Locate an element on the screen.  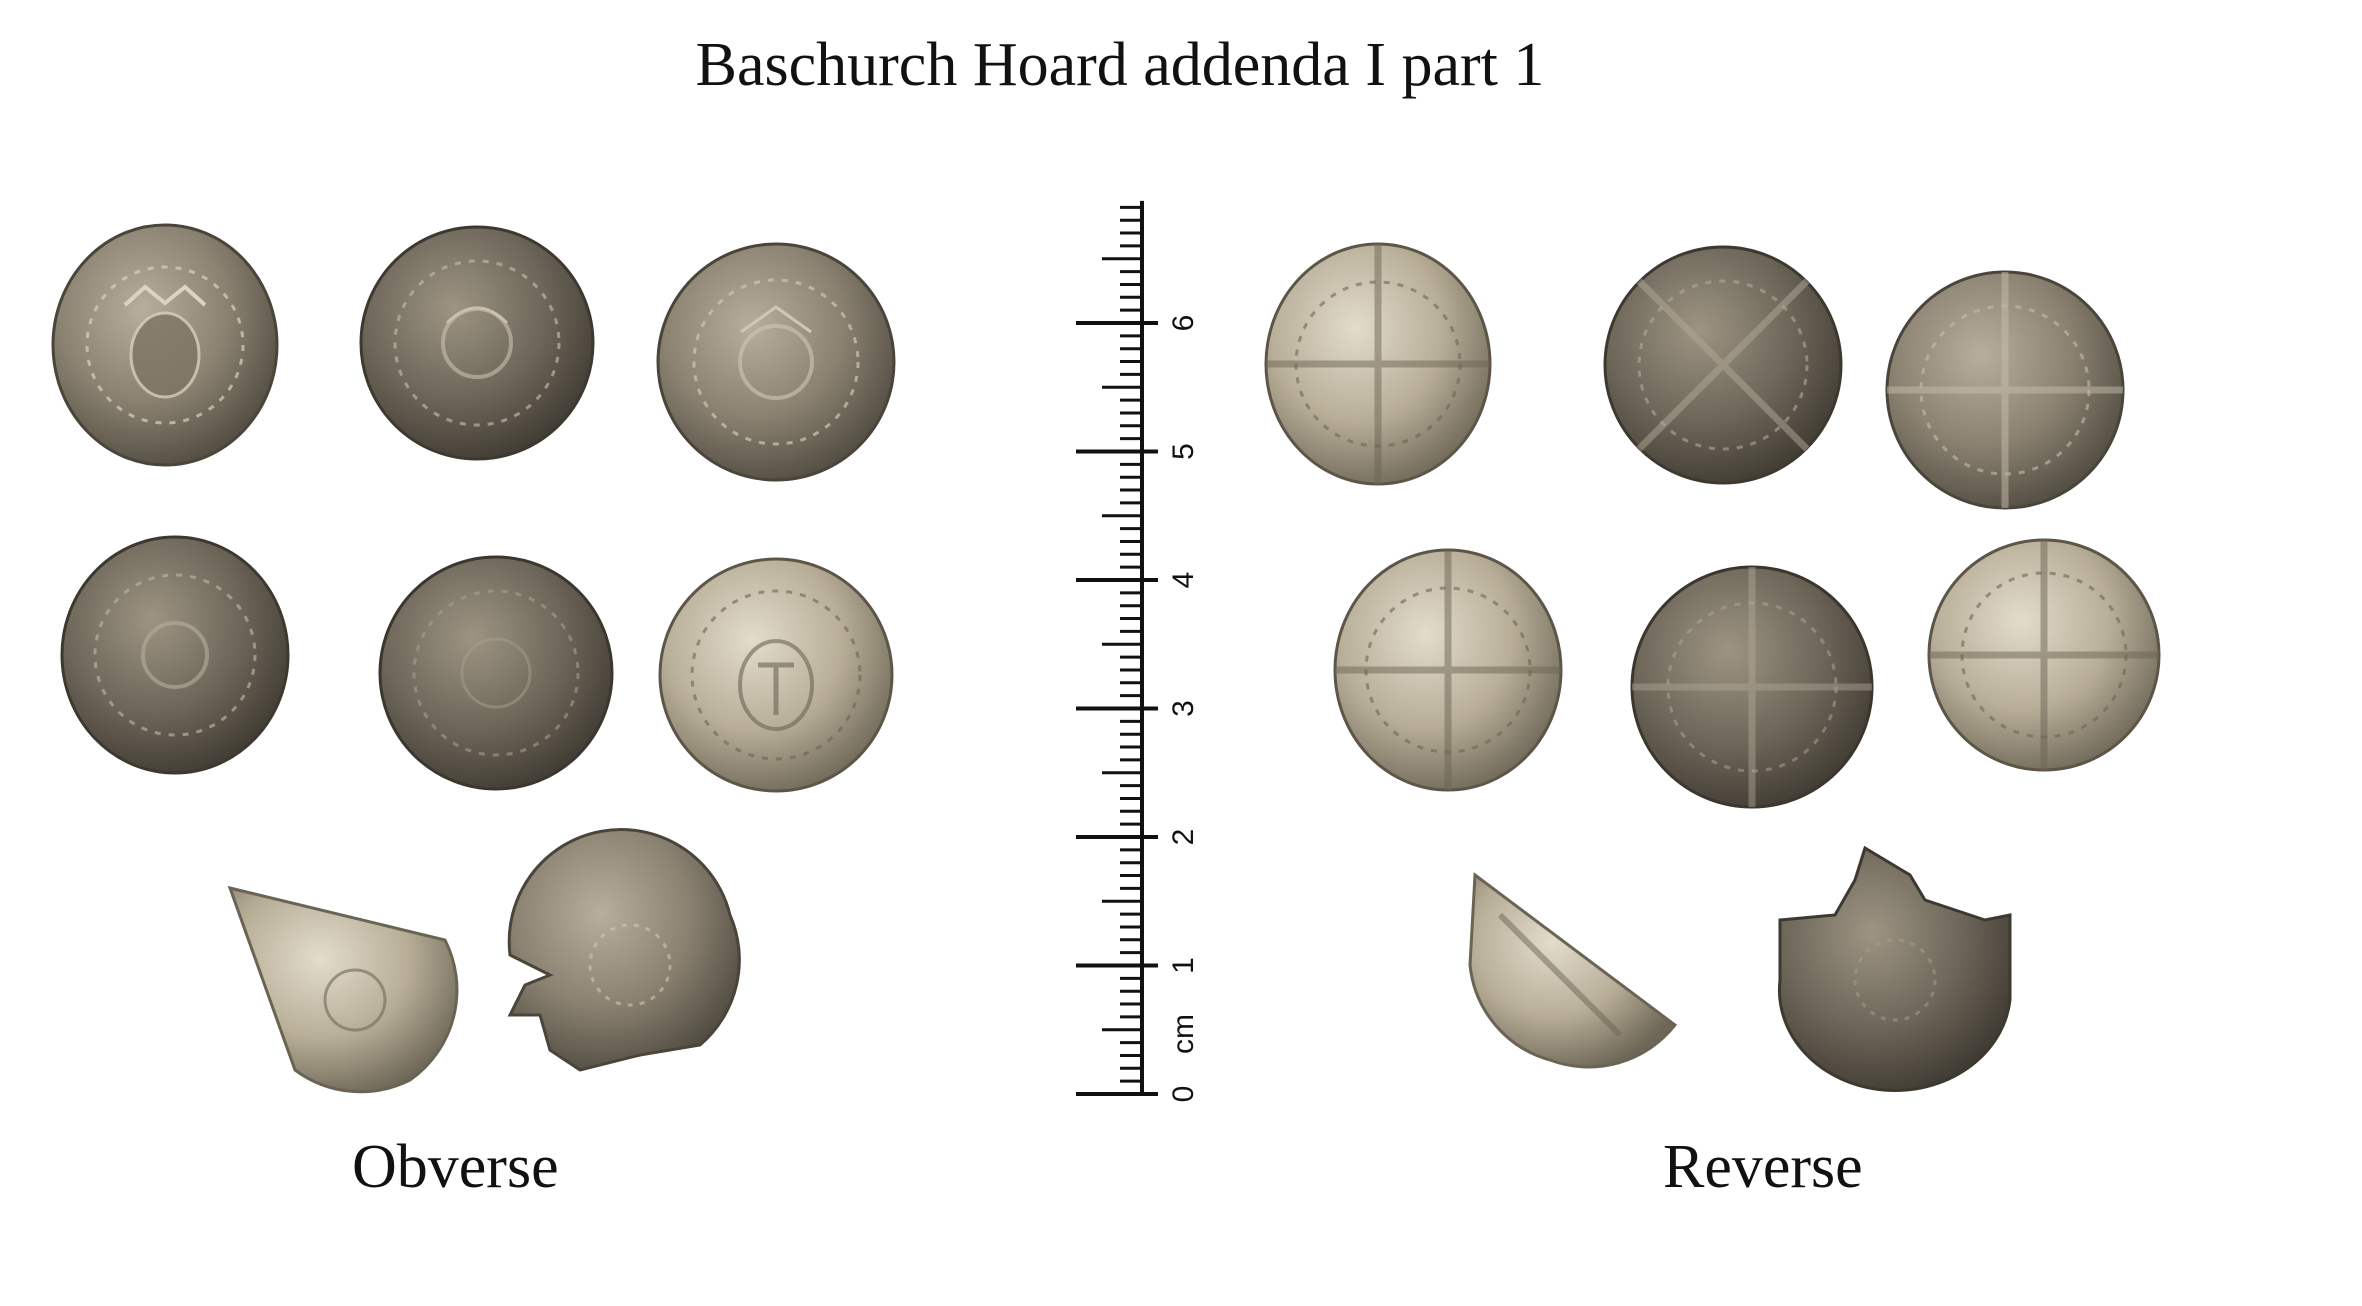
ruler-tick-label: 6 is located at coordinates (1183, 323).